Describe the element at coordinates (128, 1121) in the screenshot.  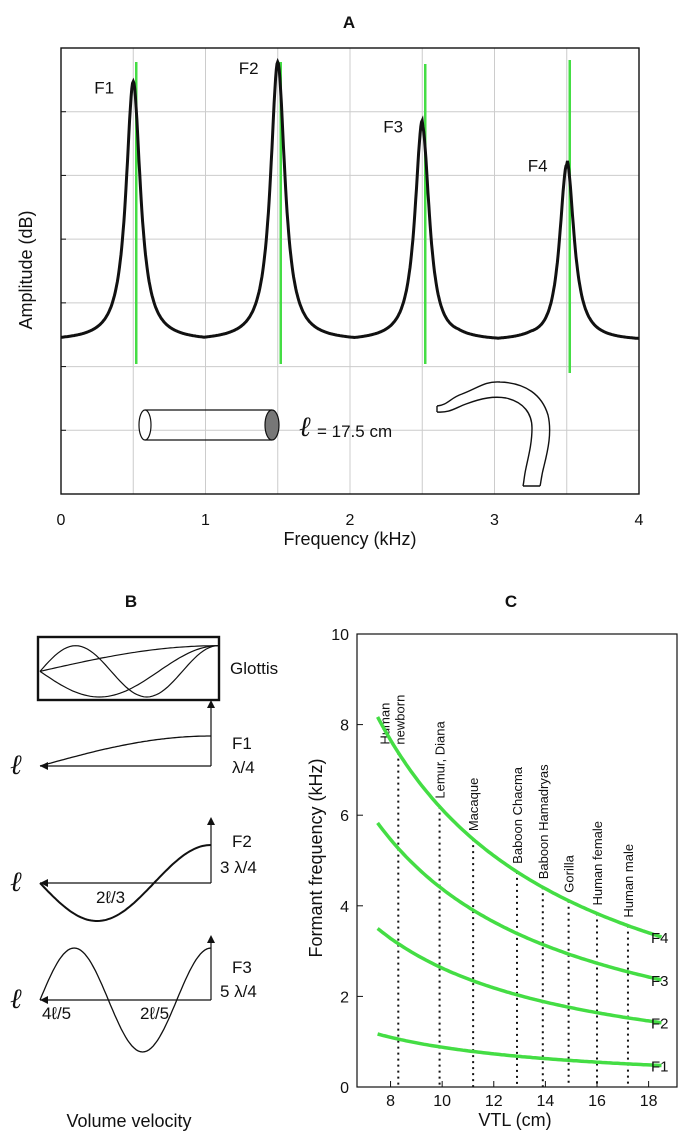
I see `panel-b-x-label: Volume velocity` at that location.